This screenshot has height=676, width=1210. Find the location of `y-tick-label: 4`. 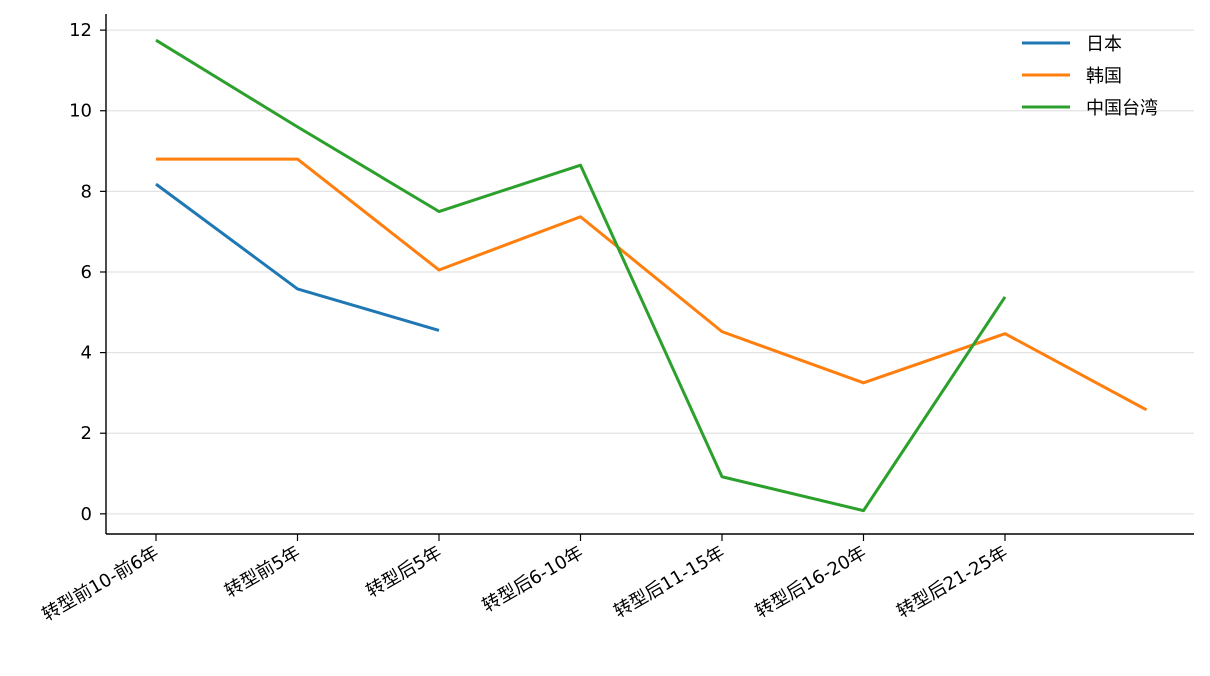

y-tick-label: 4 is located at coordinates (86, 353).